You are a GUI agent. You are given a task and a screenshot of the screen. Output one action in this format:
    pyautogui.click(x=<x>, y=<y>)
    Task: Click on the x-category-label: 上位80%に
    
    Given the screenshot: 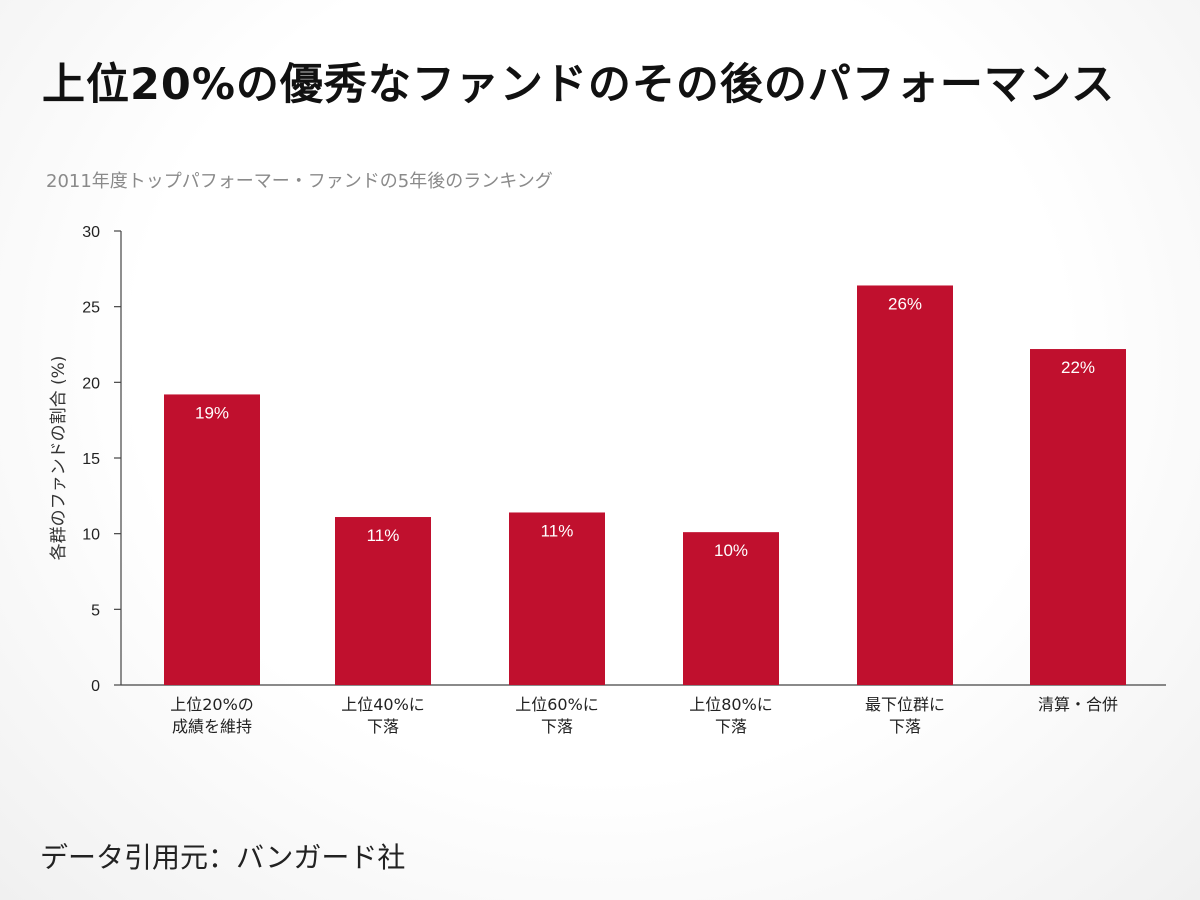 What is the action you would take?
    pyautogui.click(x=731, y=704)
    